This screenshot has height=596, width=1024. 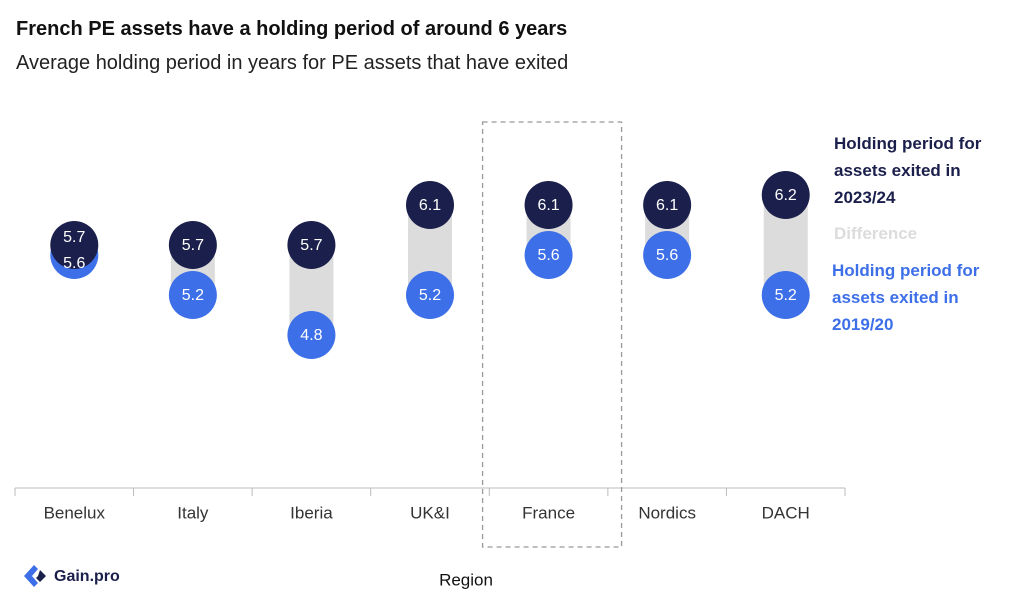 I want to click on legend-entry: Difference, so click(x=876, y=233).